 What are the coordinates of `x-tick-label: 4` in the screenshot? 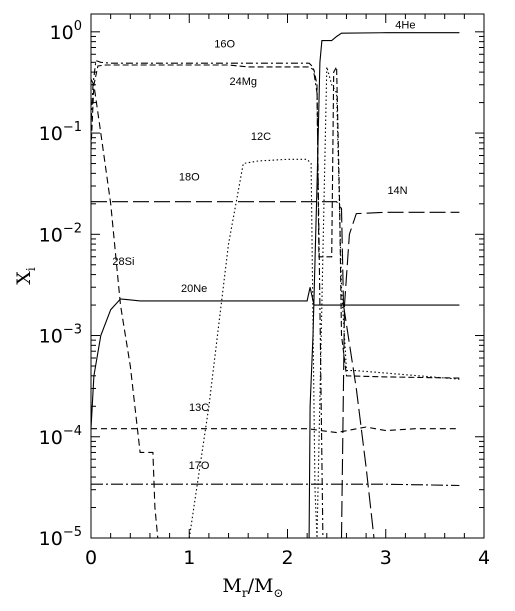 It's located at (484, 558).